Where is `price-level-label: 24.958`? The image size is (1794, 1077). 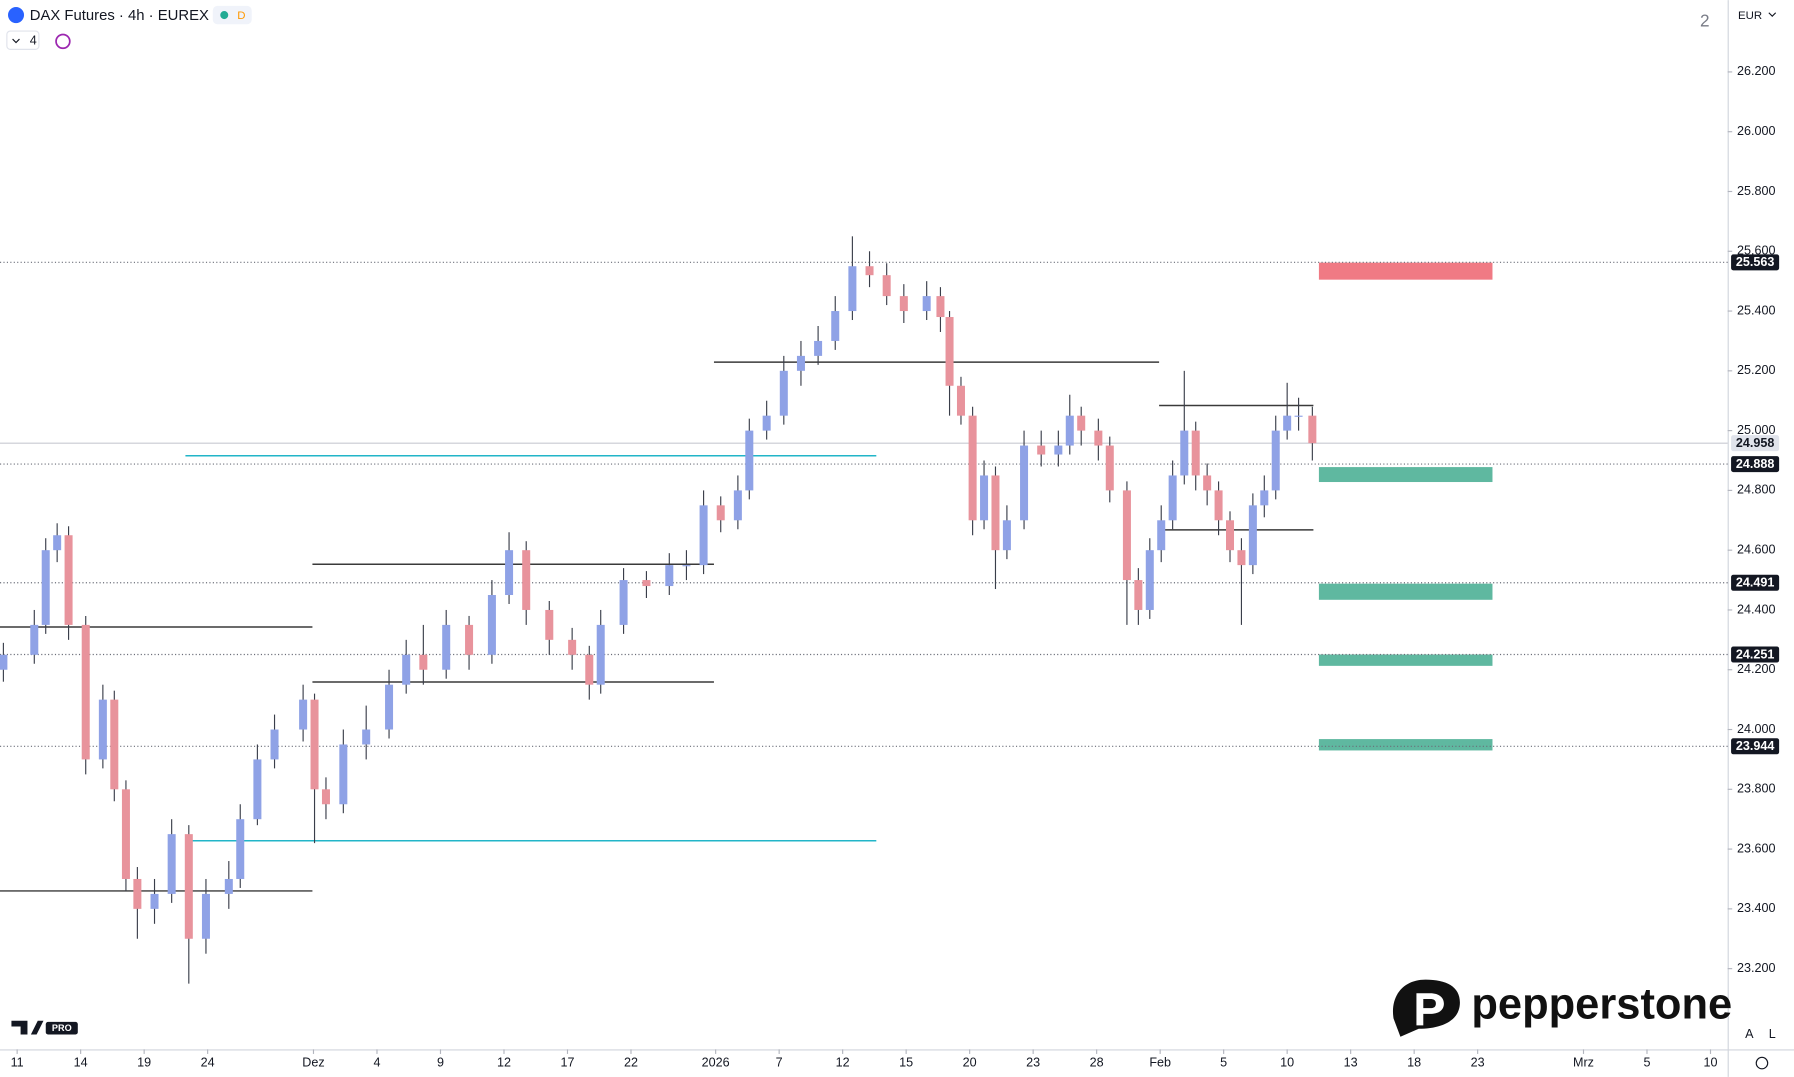
price-level-label: 24.958 is located at coordinates (1755, 443).